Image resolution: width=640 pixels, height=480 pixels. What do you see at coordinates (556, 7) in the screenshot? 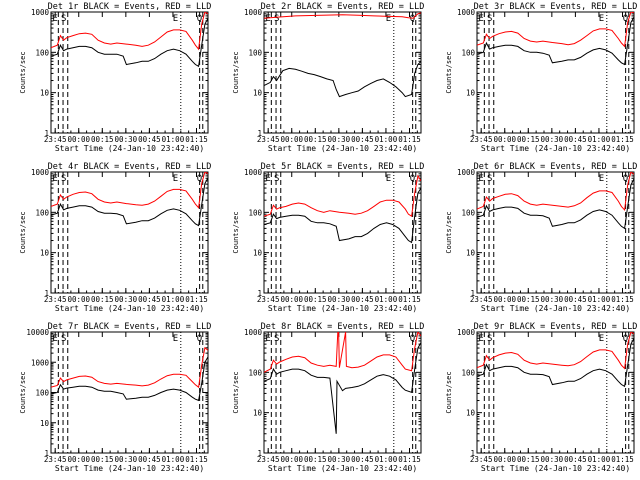
I see `panel-title: Det 3r BLACK = Events, RED = LLD` at bounding box center [556, 7].